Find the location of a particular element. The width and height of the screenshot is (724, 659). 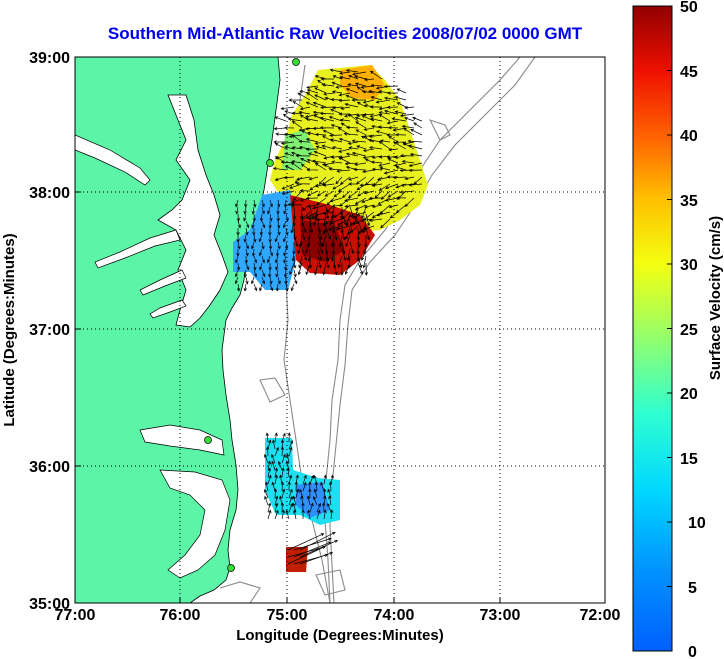

x-tick-label: 73:00 is located at coordinates (500, 615).